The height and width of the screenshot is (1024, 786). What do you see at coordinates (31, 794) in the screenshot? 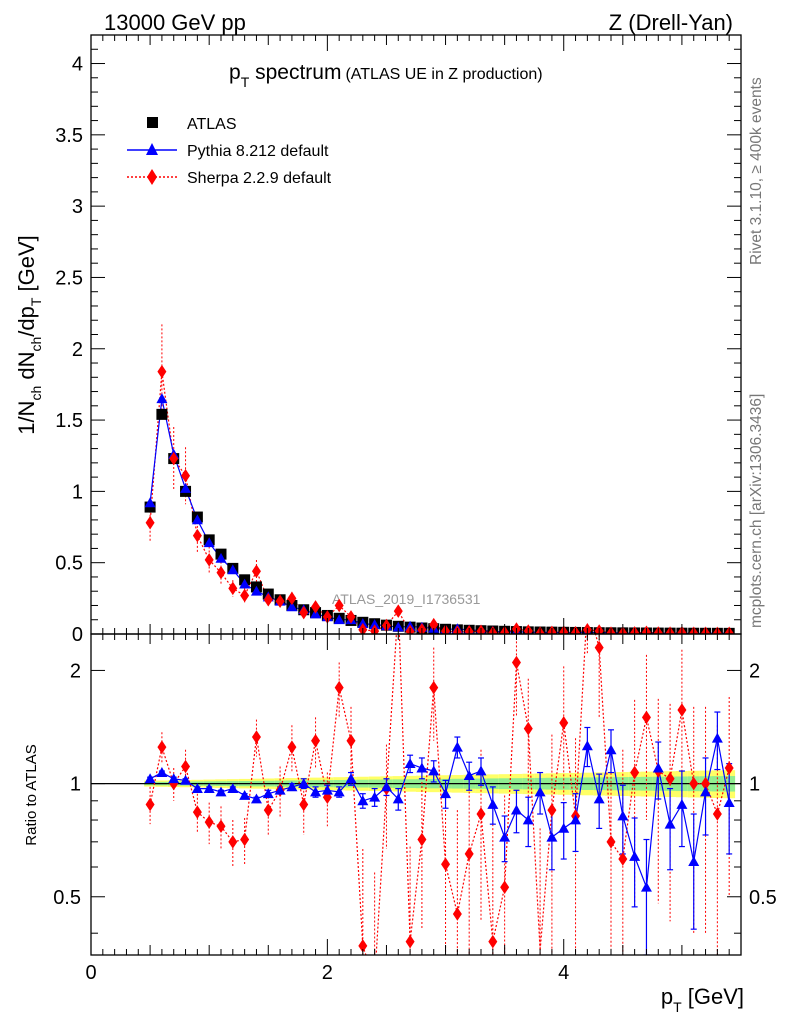
I see `ratio-ylabel: Ratio to ATLAS` at bounding box center [31, 794].